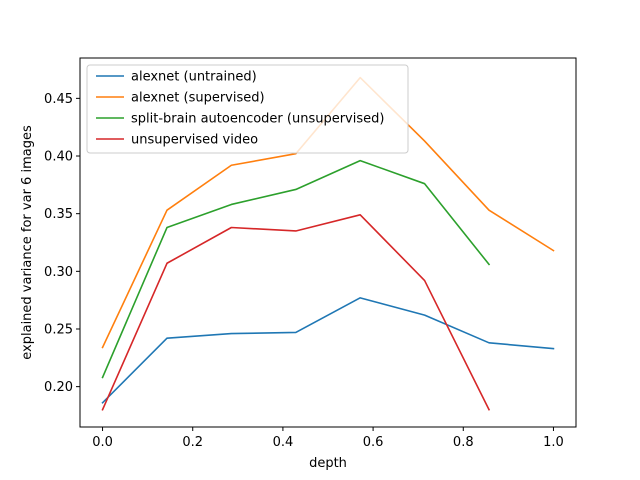 Image resolution: width=640 pixels, height=480 pixels. I want to click on legend-label: alexnet (supervised), so click(198, 98).